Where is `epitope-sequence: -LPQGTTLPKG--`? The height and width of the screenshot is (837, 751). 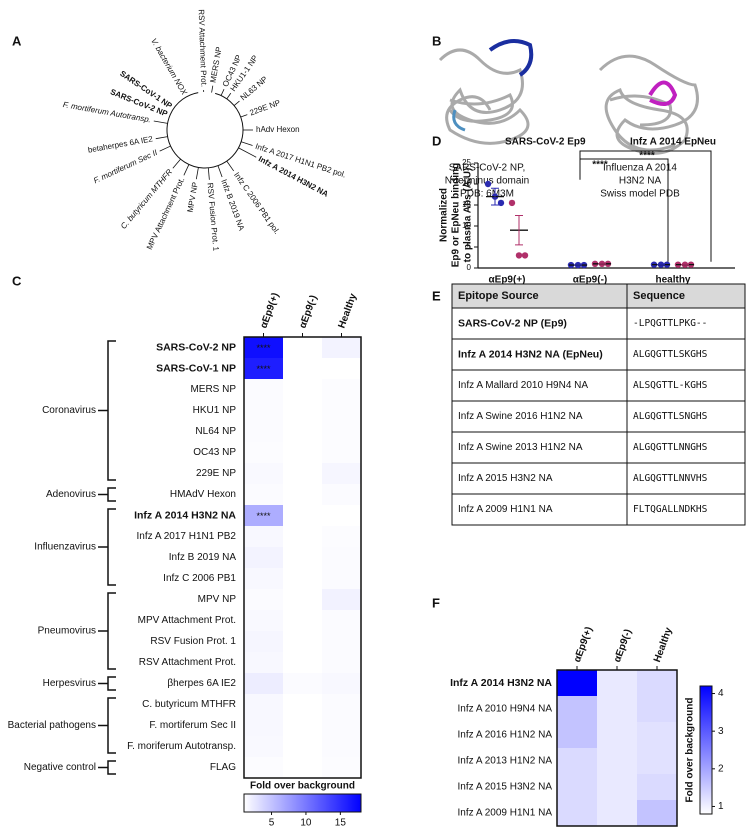
epitope-sequence: -LPQGTTLPKG-- is located at coordinates (670, 323).